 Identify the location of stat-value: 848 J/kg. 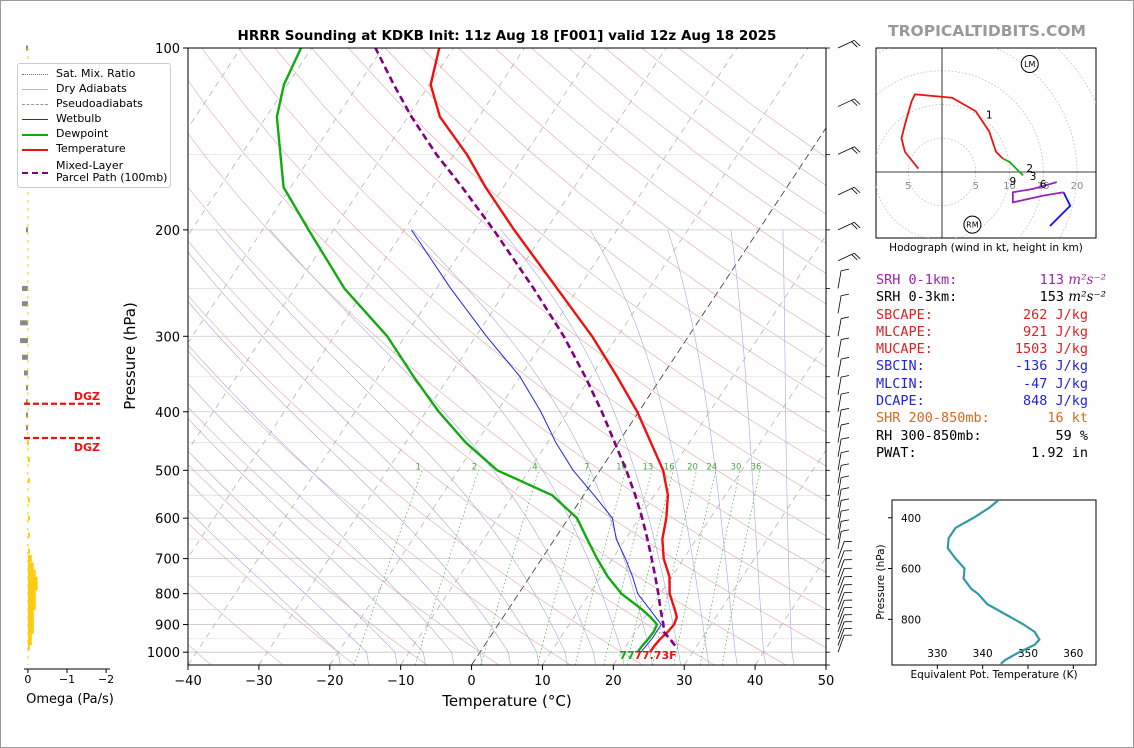
(1055, 401).